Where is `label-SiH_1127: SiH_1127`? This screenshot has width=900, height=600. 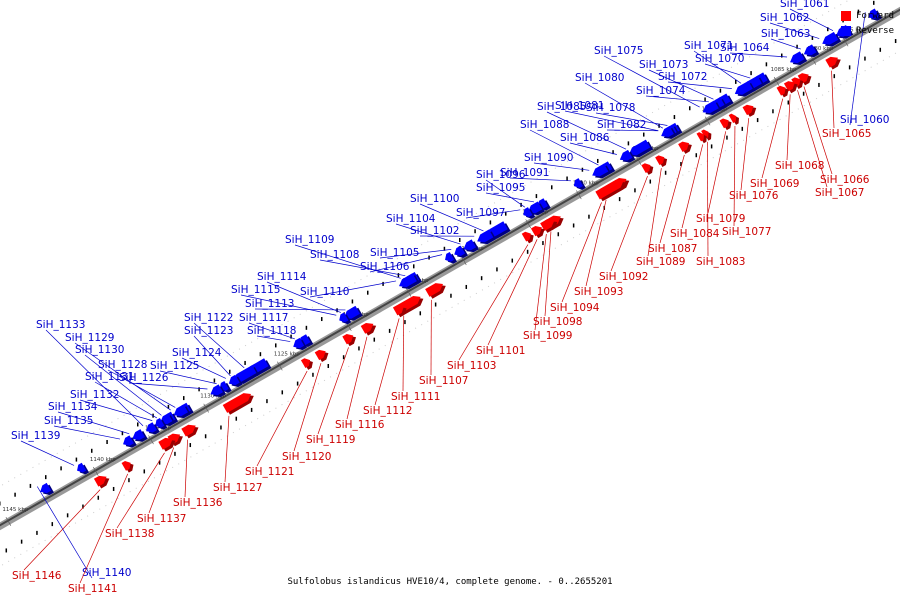 label-SiH_1127: SiH_1127 is located at coordinates (237, 488).